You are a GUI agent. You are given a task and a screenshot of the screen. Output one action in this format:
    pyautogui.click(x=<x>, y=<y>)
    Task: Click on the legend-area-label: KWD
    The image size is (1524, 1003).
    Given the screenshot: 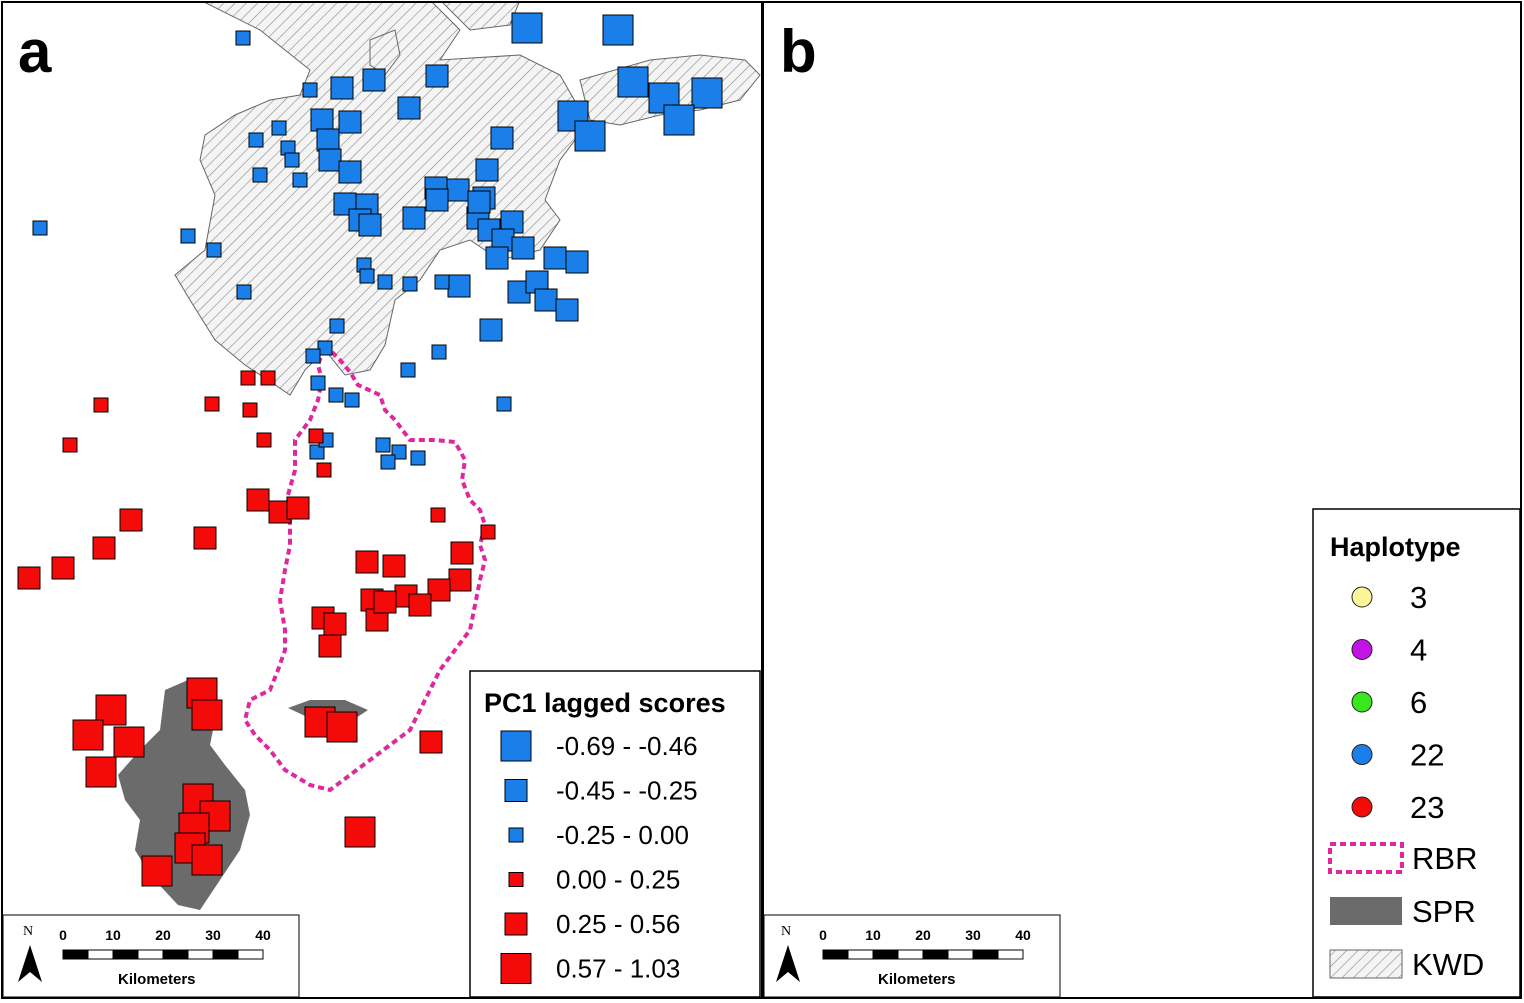 What is the action you would take?
    pyautogui.click(x=1448, y=964)
    